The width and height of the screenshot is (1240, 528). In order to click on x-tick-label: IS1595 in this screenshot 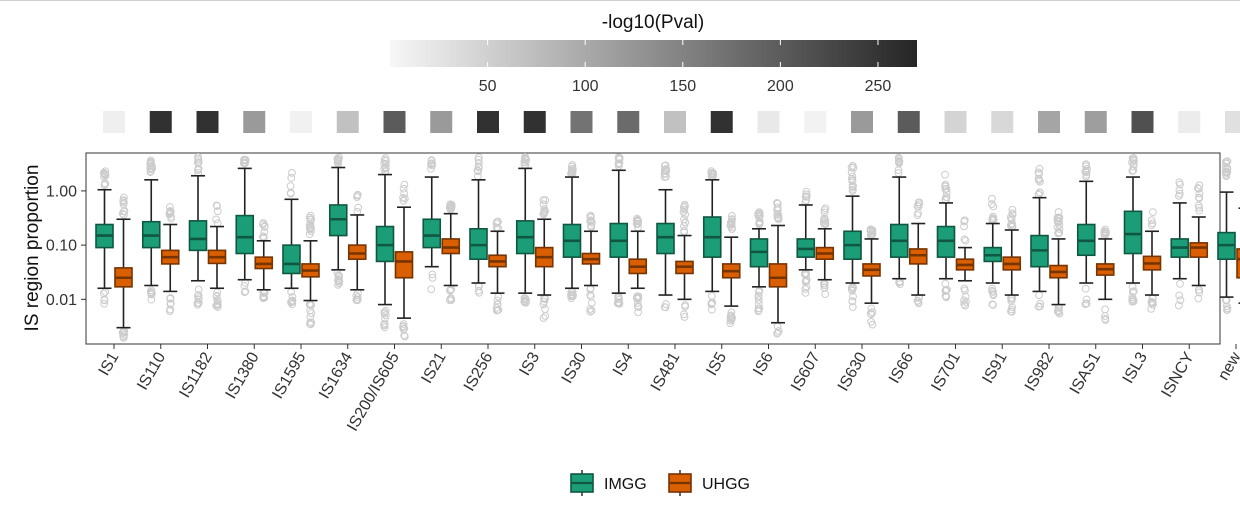, I will do `click(289, 375)`.